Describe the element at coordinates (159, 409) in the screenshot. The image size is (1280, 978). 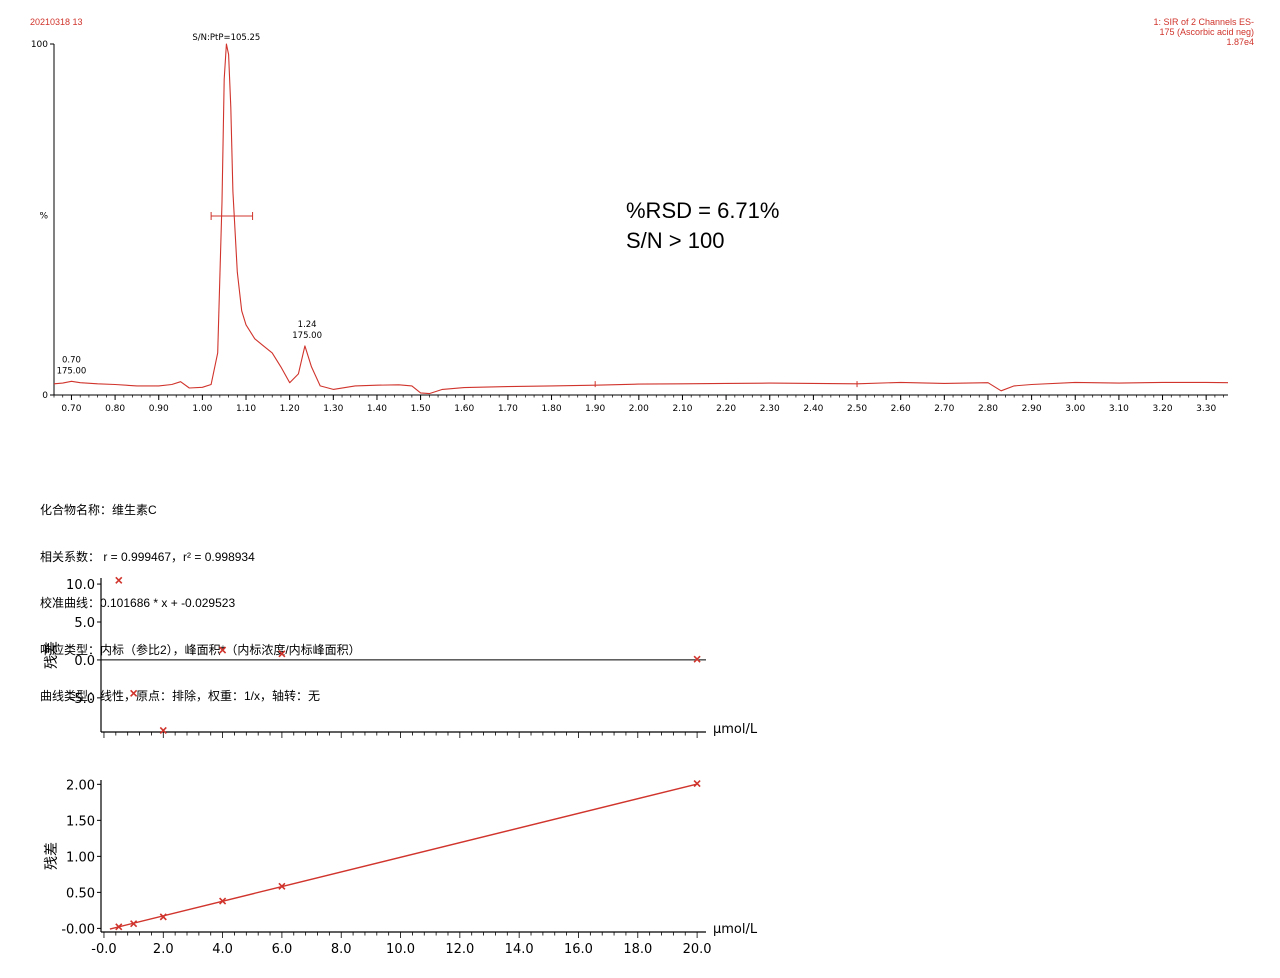
I see `x-tick-label: 0.90` at that location.